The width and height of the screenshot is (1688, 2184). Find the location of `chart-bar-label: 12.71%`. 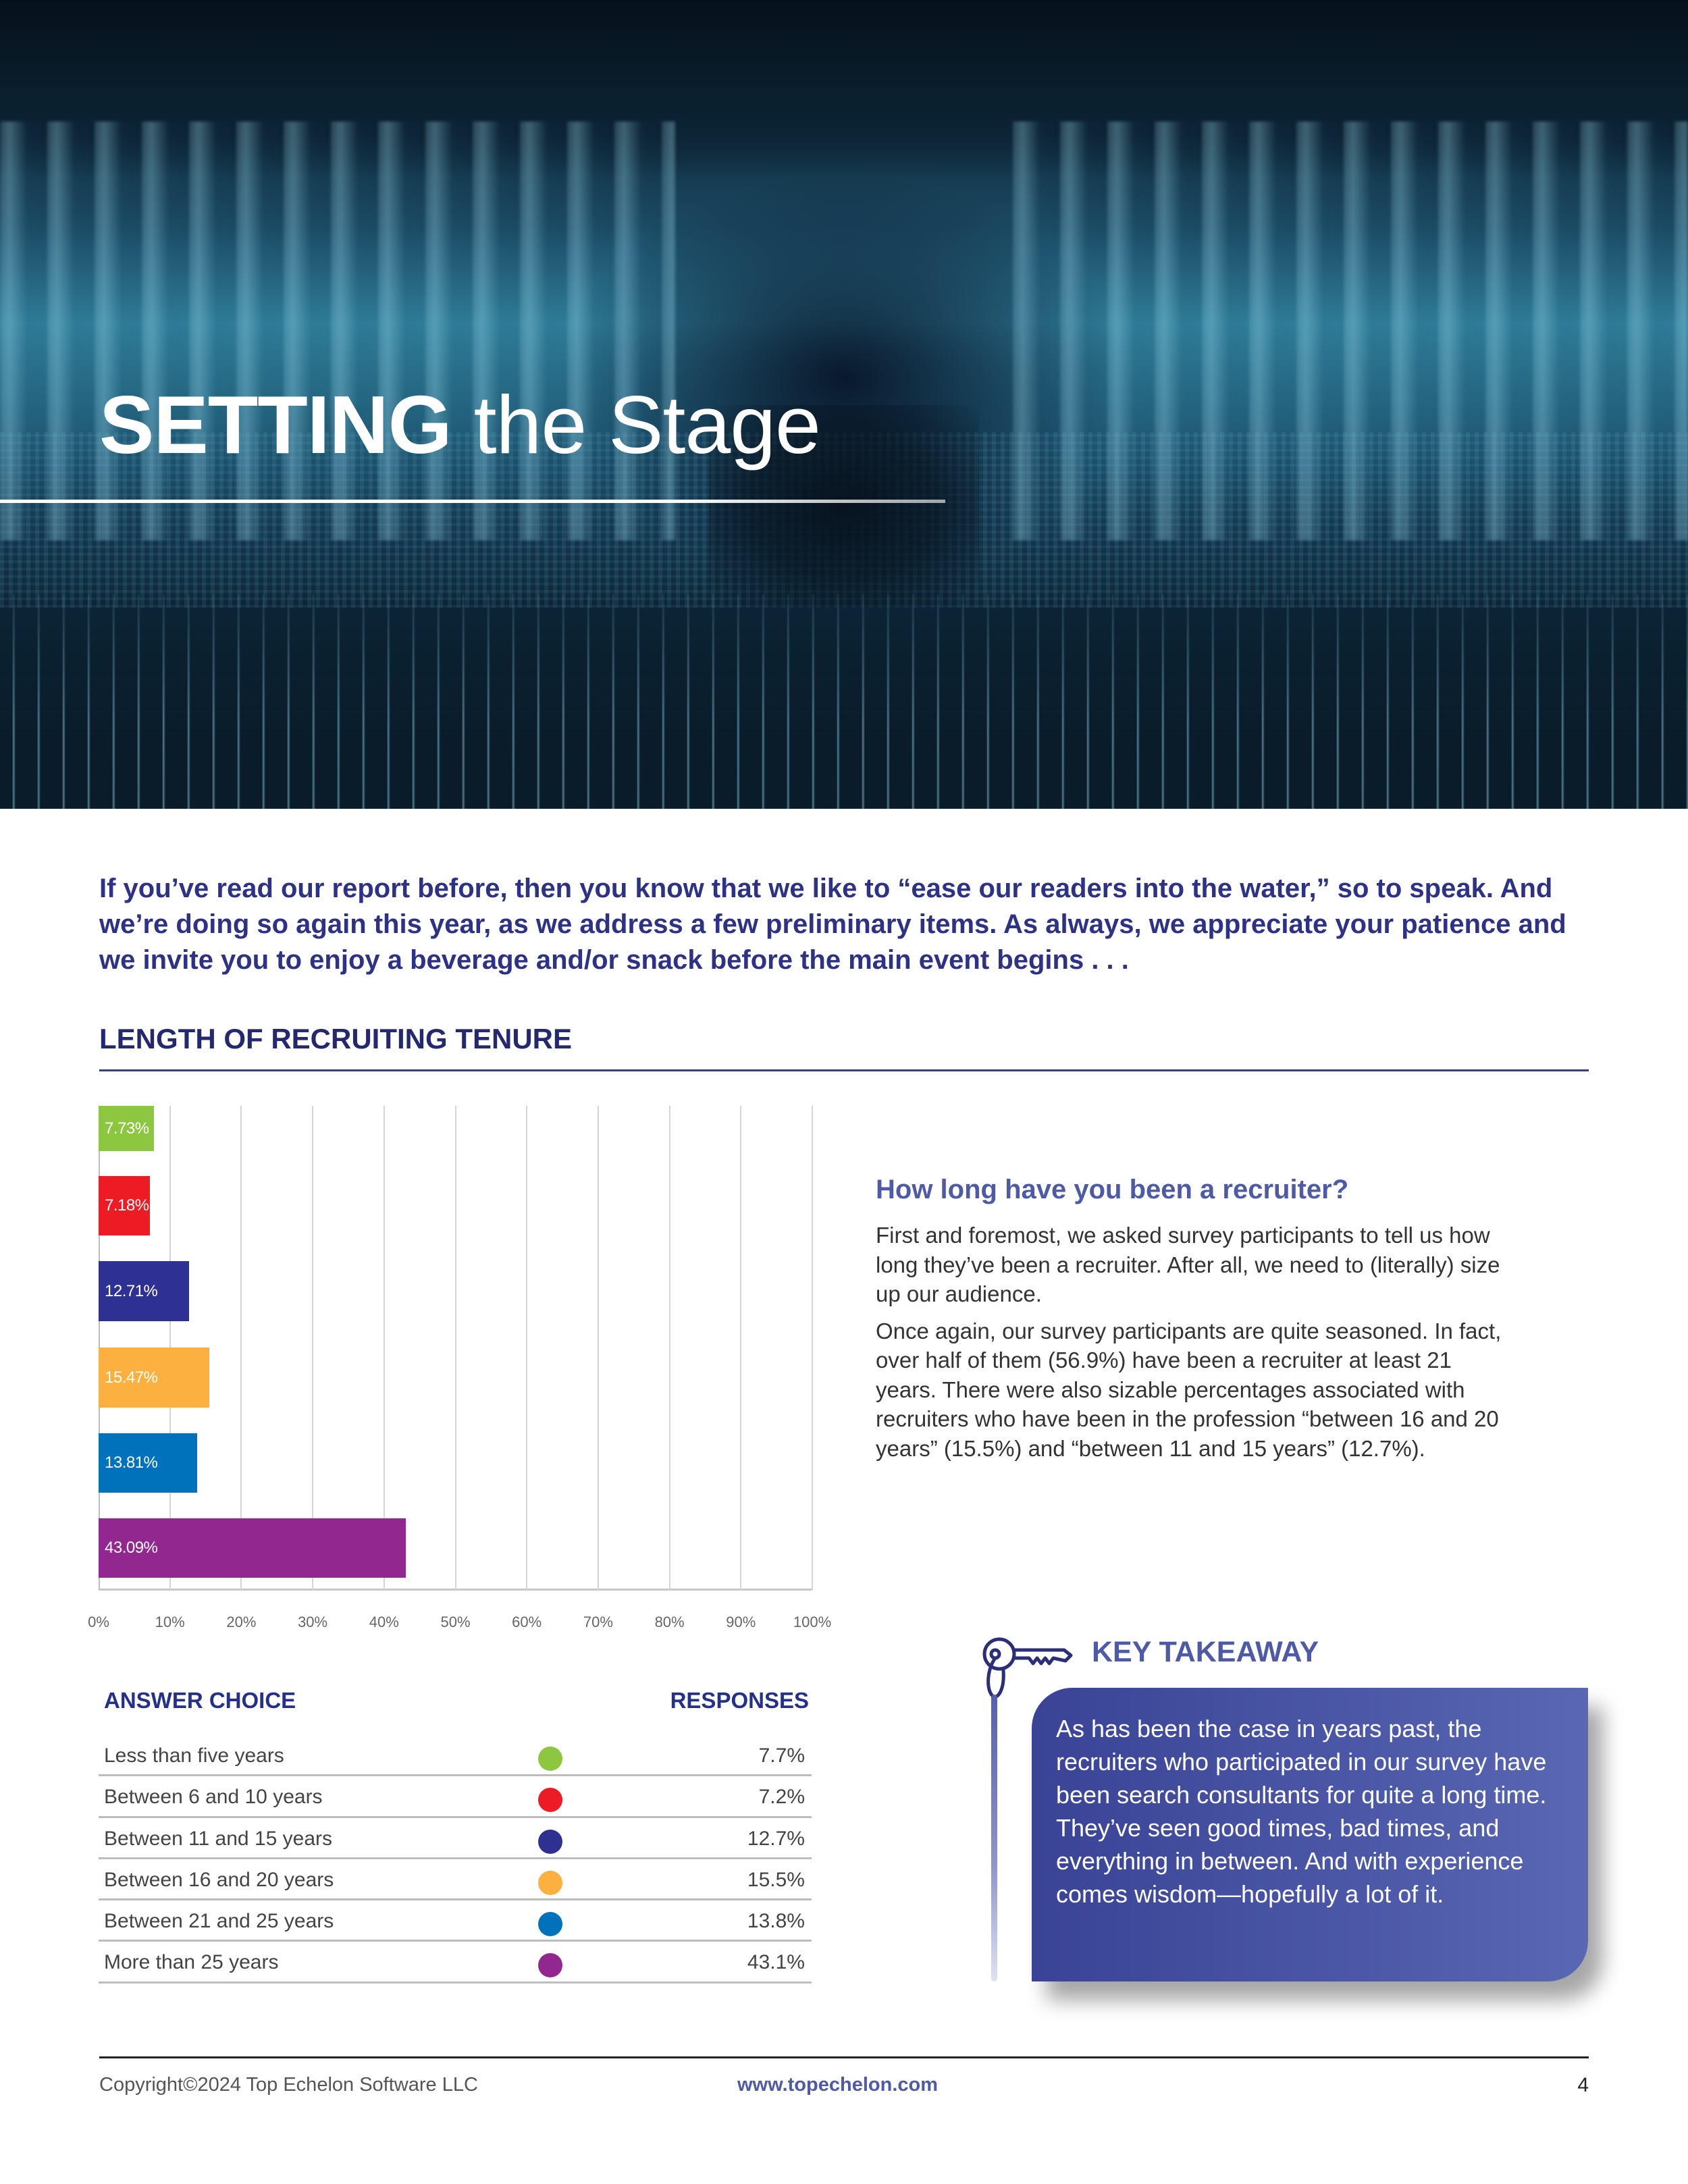

chart-bar-label: 12.71% is located at coordinates (131, 1290).